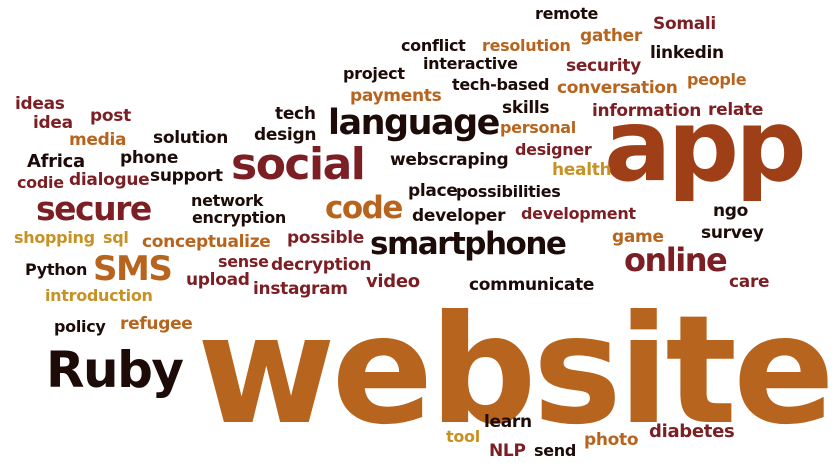 Image resolution: width=838 pixels, height=469 pixels. I want to click on word-remote: remote, so click(567, 13).